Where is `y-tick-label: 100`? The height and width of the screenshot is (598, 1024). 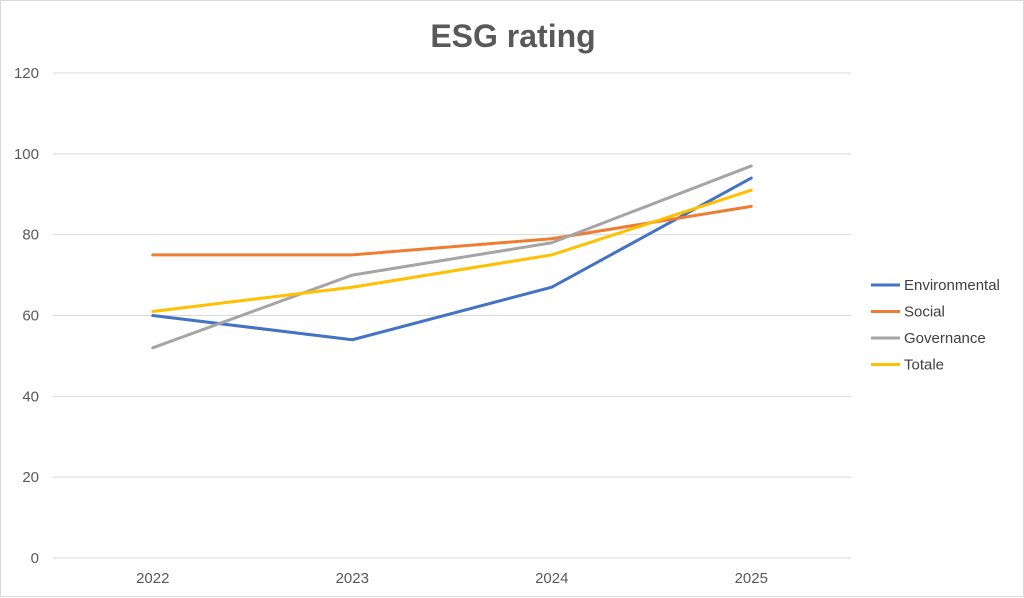
y-tick-label: 100 is located at coordinates (26, 154).